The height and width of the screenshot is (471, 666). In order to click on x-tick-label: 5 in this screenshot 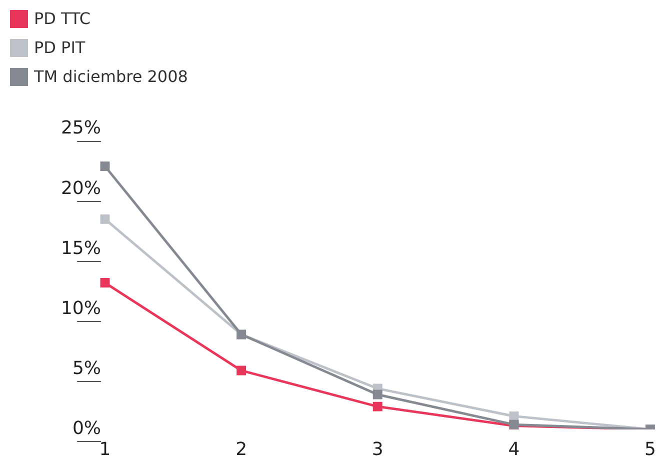, I will do `click(650, 449)`.